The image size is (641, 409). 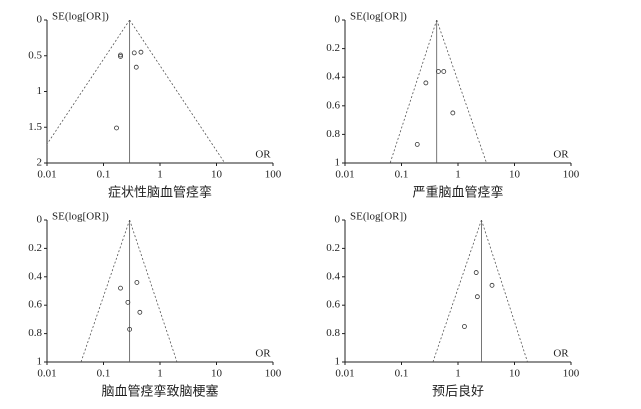 What do you see at coordinates (160, 193) in the screenshot?
I see `chart-title: 症状性脑血管痉挛` at bounding box center [160, 193].